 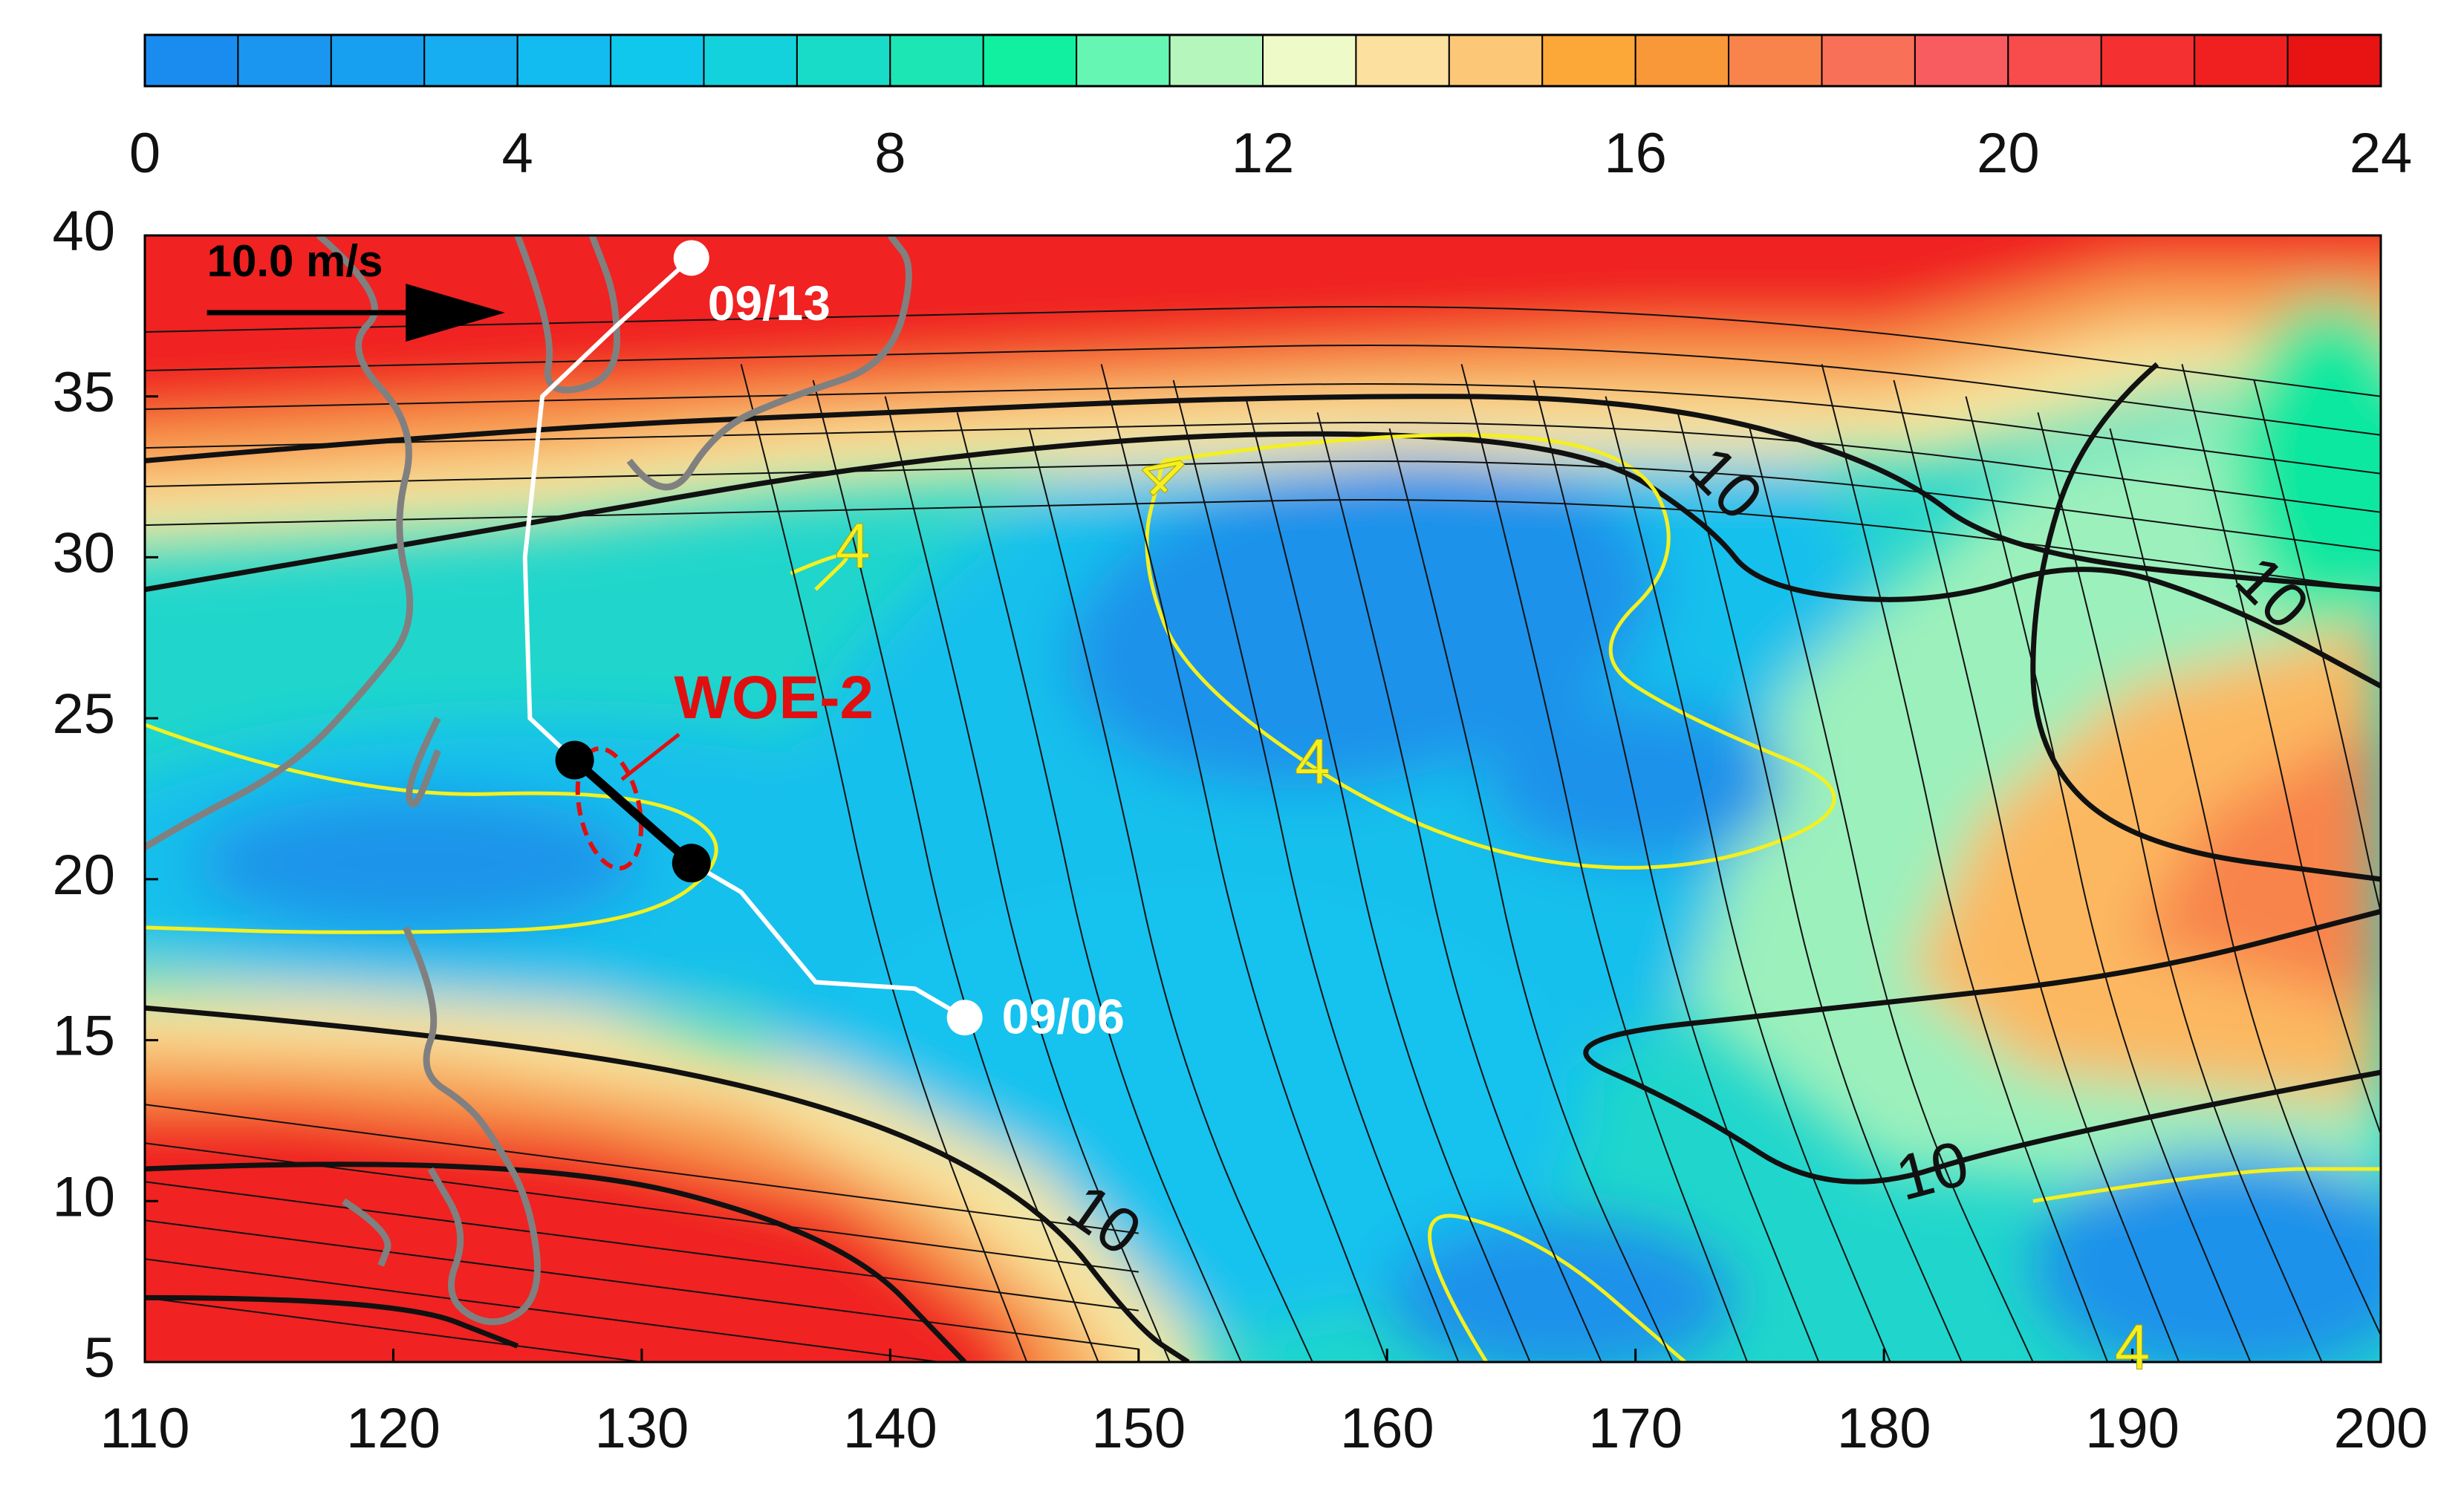 What do you see at coordinates (144, 1428) in the screenshot?
I see `x-tick-label: 110` at bounding box center [144, 1428].